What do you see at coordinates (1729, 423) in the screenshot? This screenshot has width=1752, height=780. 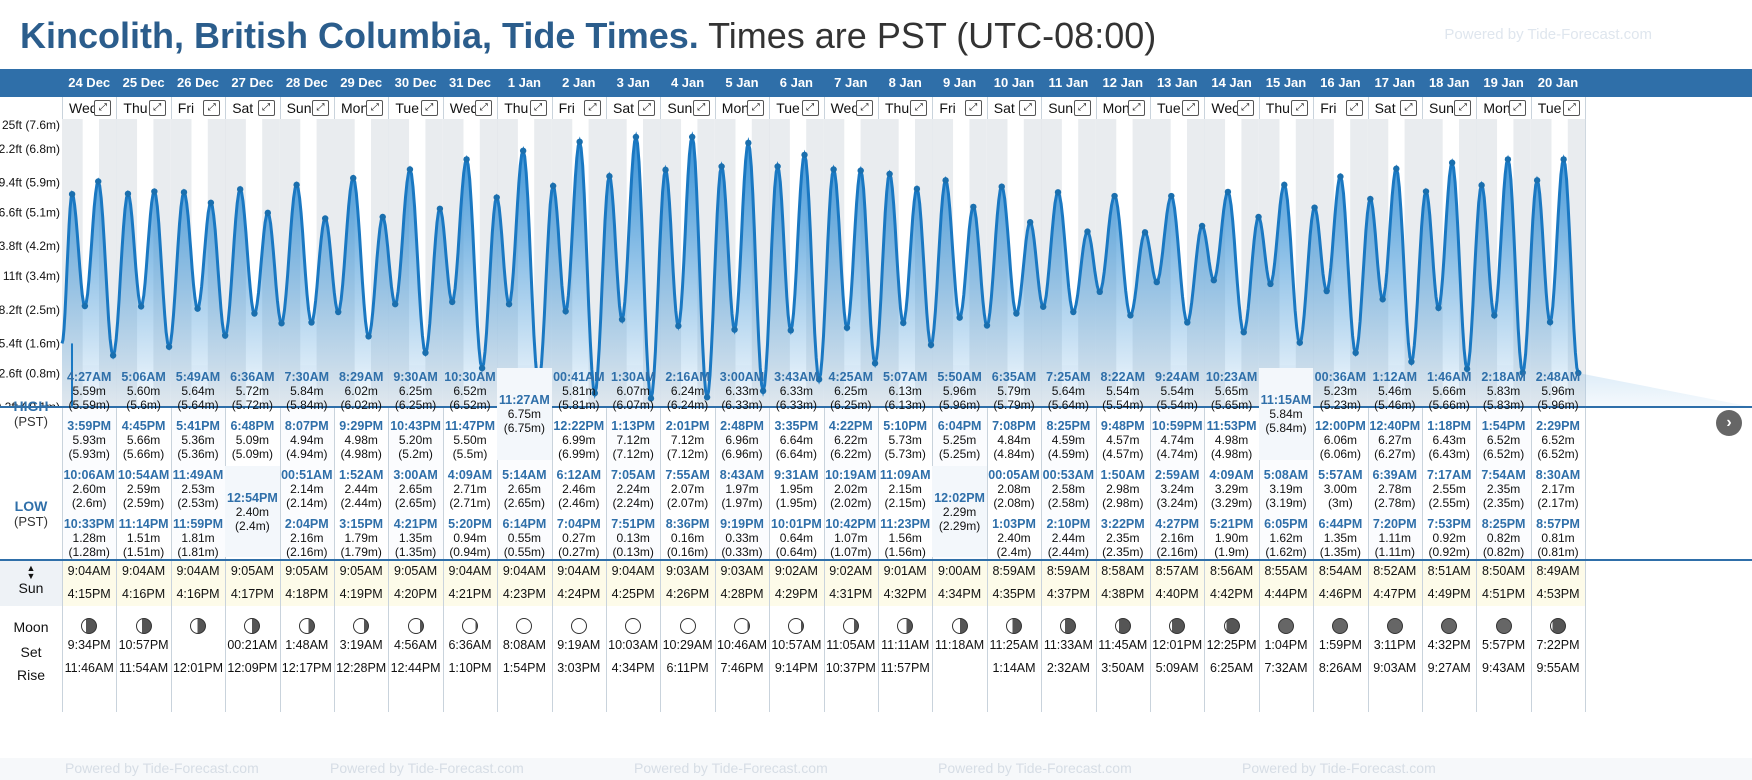 I see `next-arrow-button: ›` at bounding box center [1729, 423].